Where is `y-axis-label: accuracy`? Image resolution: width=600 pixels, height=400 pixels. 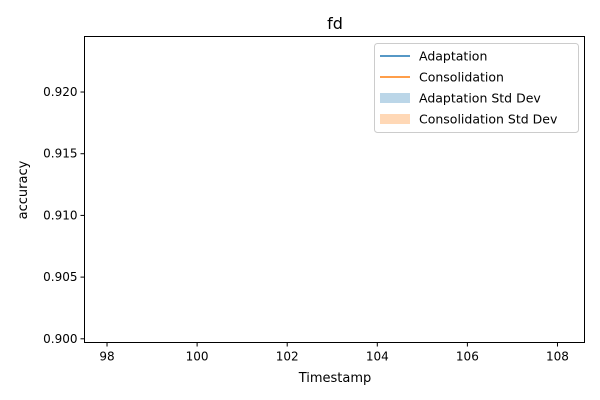
y-axis-label: accuracy is located at coordinates (23, 189).